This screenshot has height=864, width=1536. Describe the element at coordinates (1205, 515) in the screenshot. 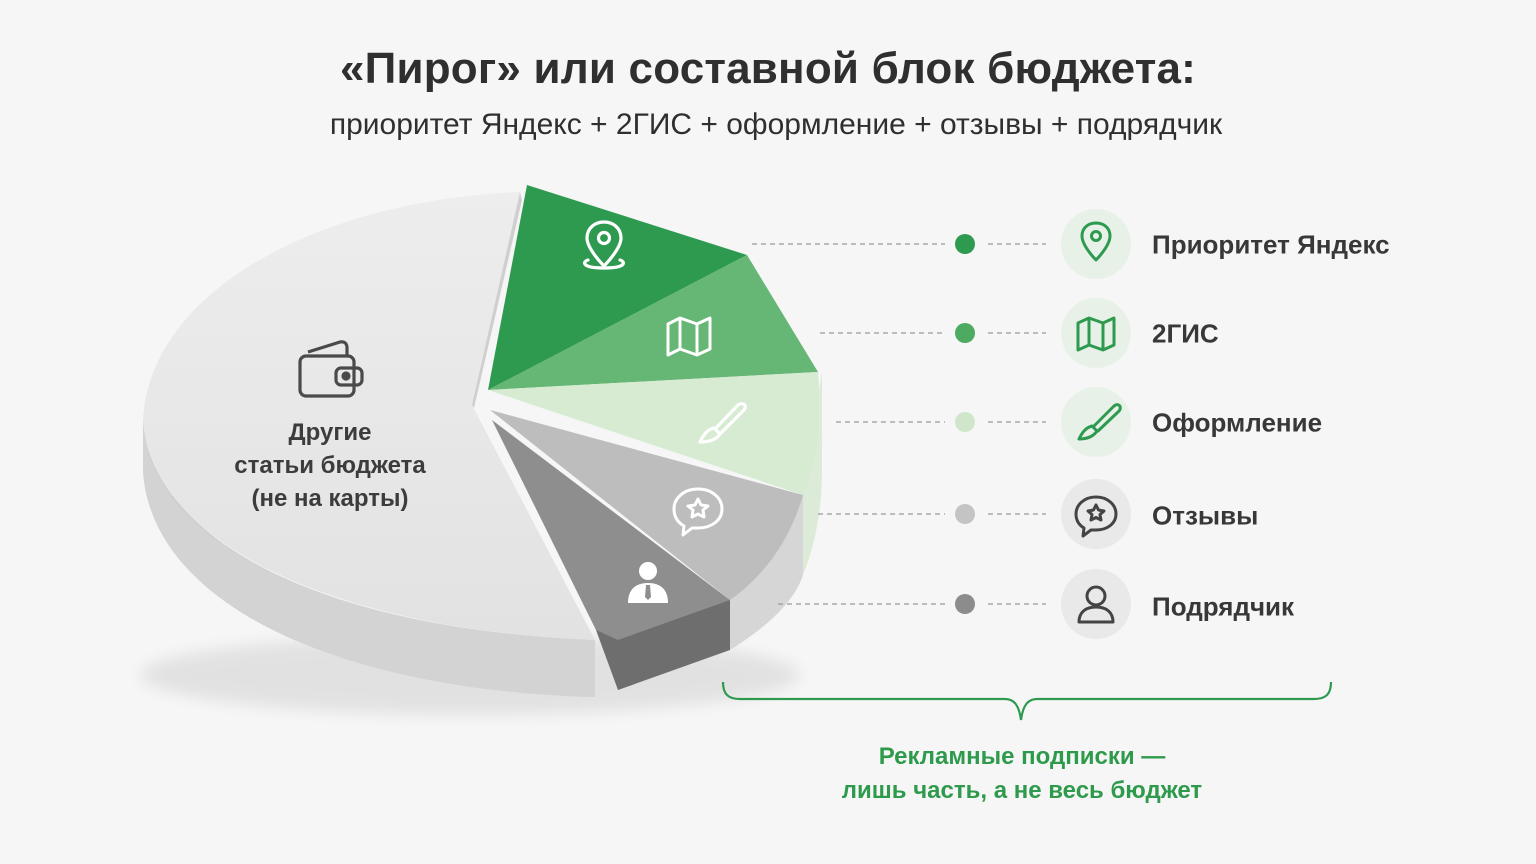

I see `legend-label-reviews: Отзывы` at that location.